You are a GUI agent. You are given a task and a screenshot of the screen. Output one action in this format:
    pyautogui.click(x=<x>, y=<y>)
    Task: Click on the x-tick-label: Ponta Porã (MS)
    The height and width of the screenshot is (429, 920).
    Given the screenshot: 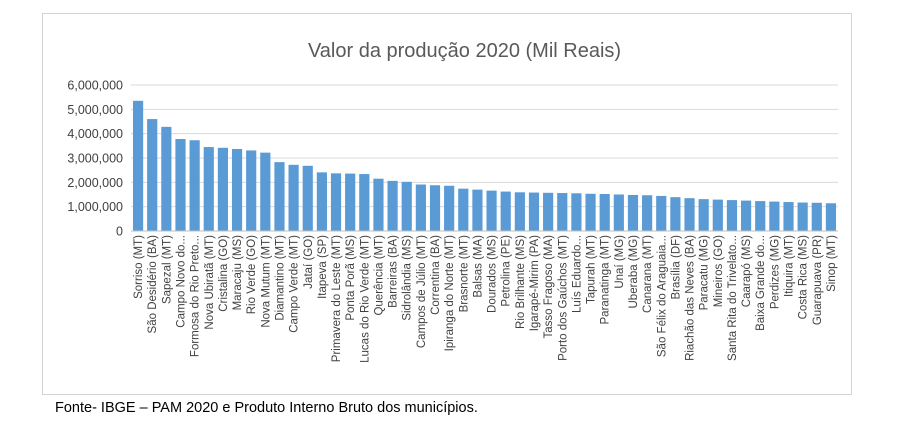 What is the action you would take?
    pyautogui.click(x=351, y=278)
    